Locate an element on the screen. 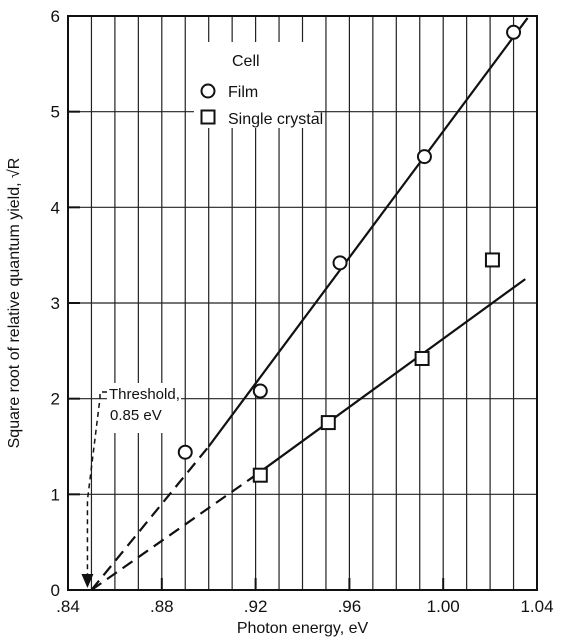  y-tick-label: 1 is located at coordinates (55, 494).